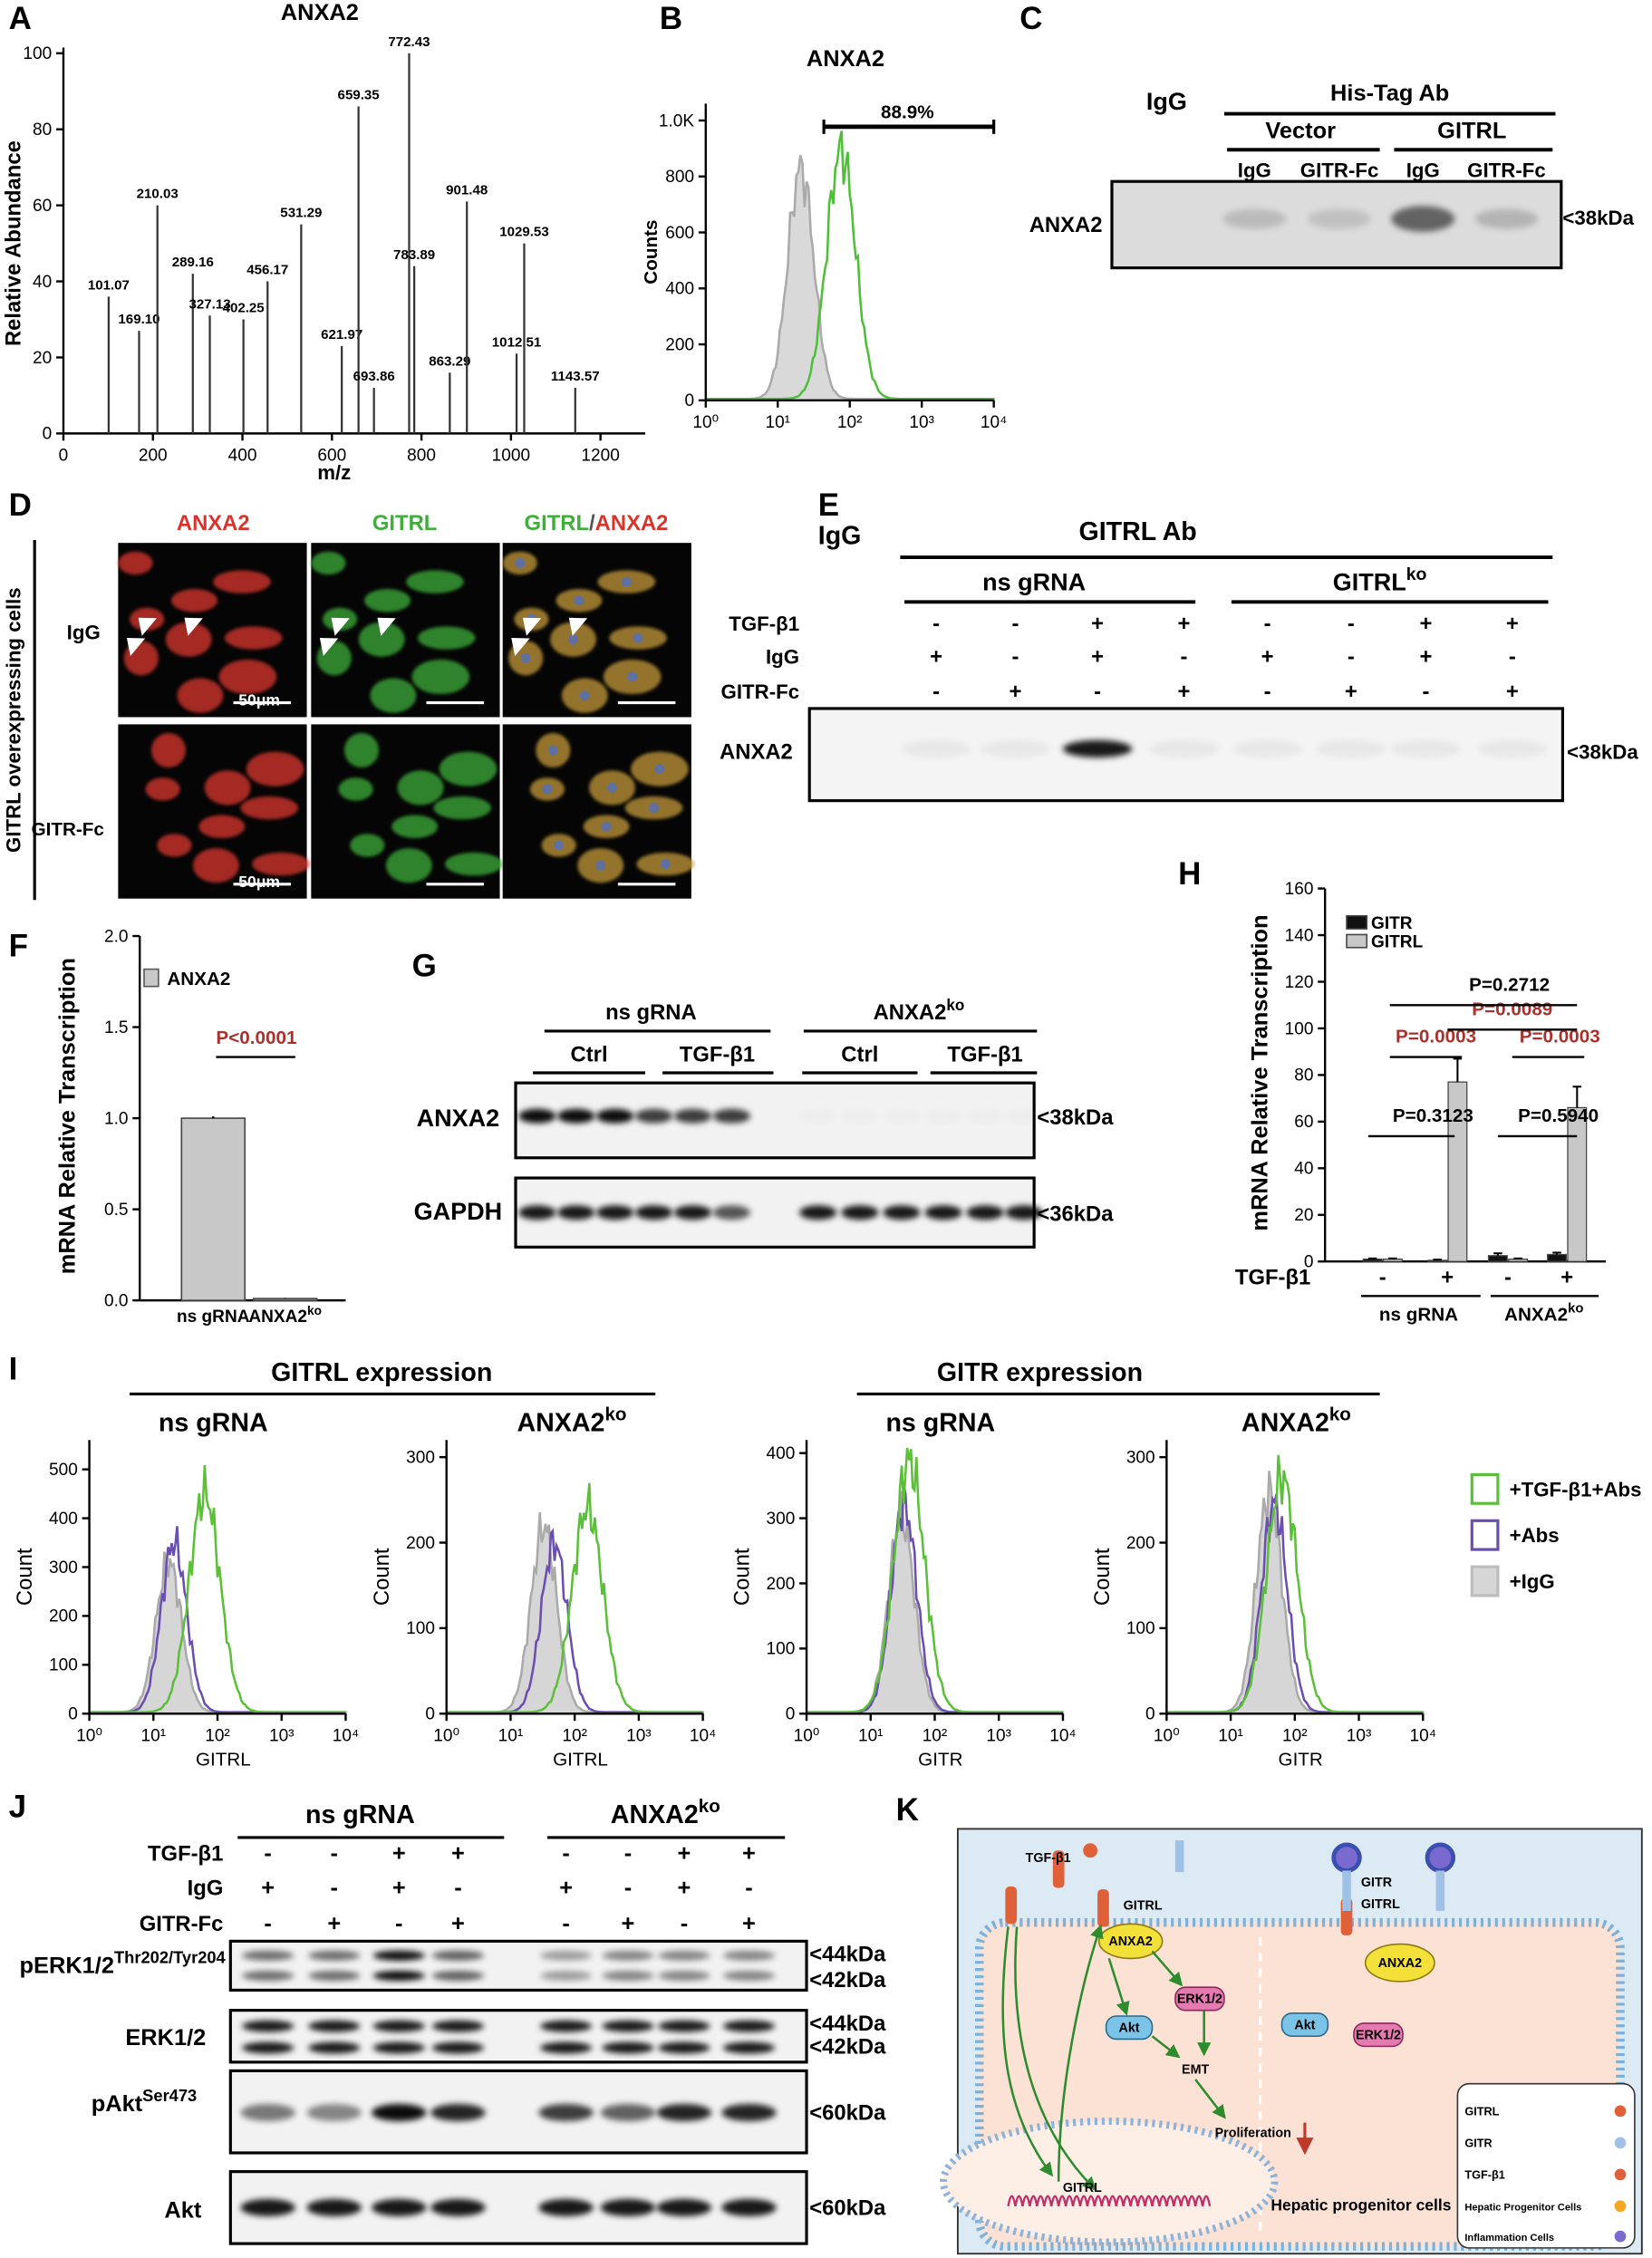  What do you see at coordinates (632, 523) in the screenshot?
I see `label-part: ANXA2` at bounding box center [632, 523].